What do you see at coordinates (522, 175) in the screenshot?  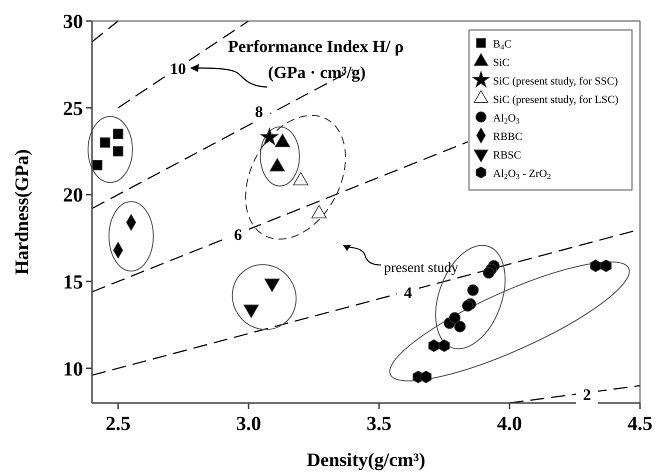 I see `legend-label: Al$_{2}$O$_{3}$ - ZrO$_{2}$` at bounding box center [522, 175].